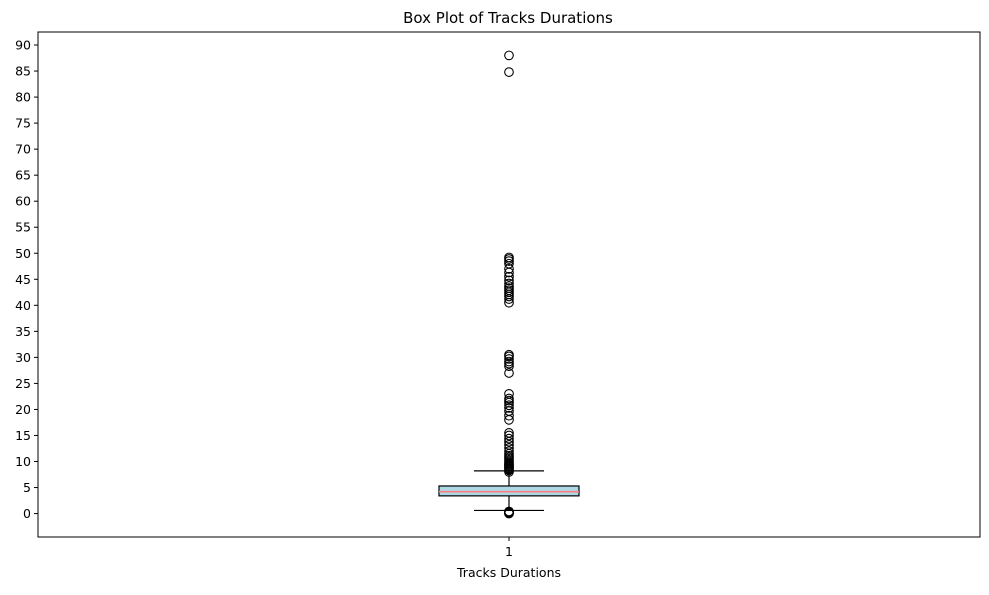  What do you see at coordinates (23, 227) in the screenshot?
I see `y-tick-label: 55` at bounding box center [23, 227].